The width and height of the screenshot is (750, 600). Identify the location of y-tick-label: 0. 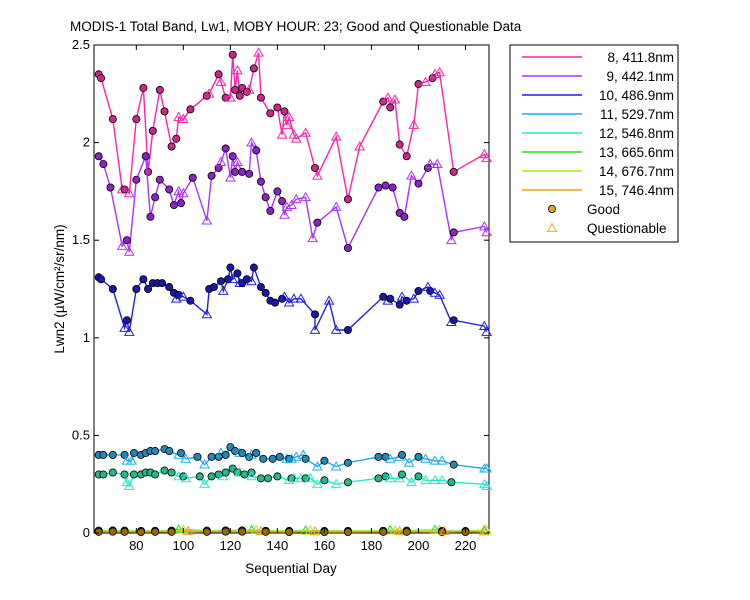
(86, 532).